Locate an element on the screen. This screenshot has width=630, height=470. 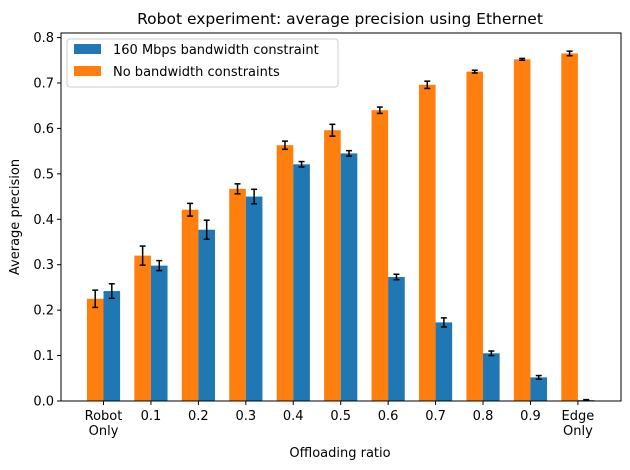
x-tick-label: 0.6 is located at coordinates (388, 416).